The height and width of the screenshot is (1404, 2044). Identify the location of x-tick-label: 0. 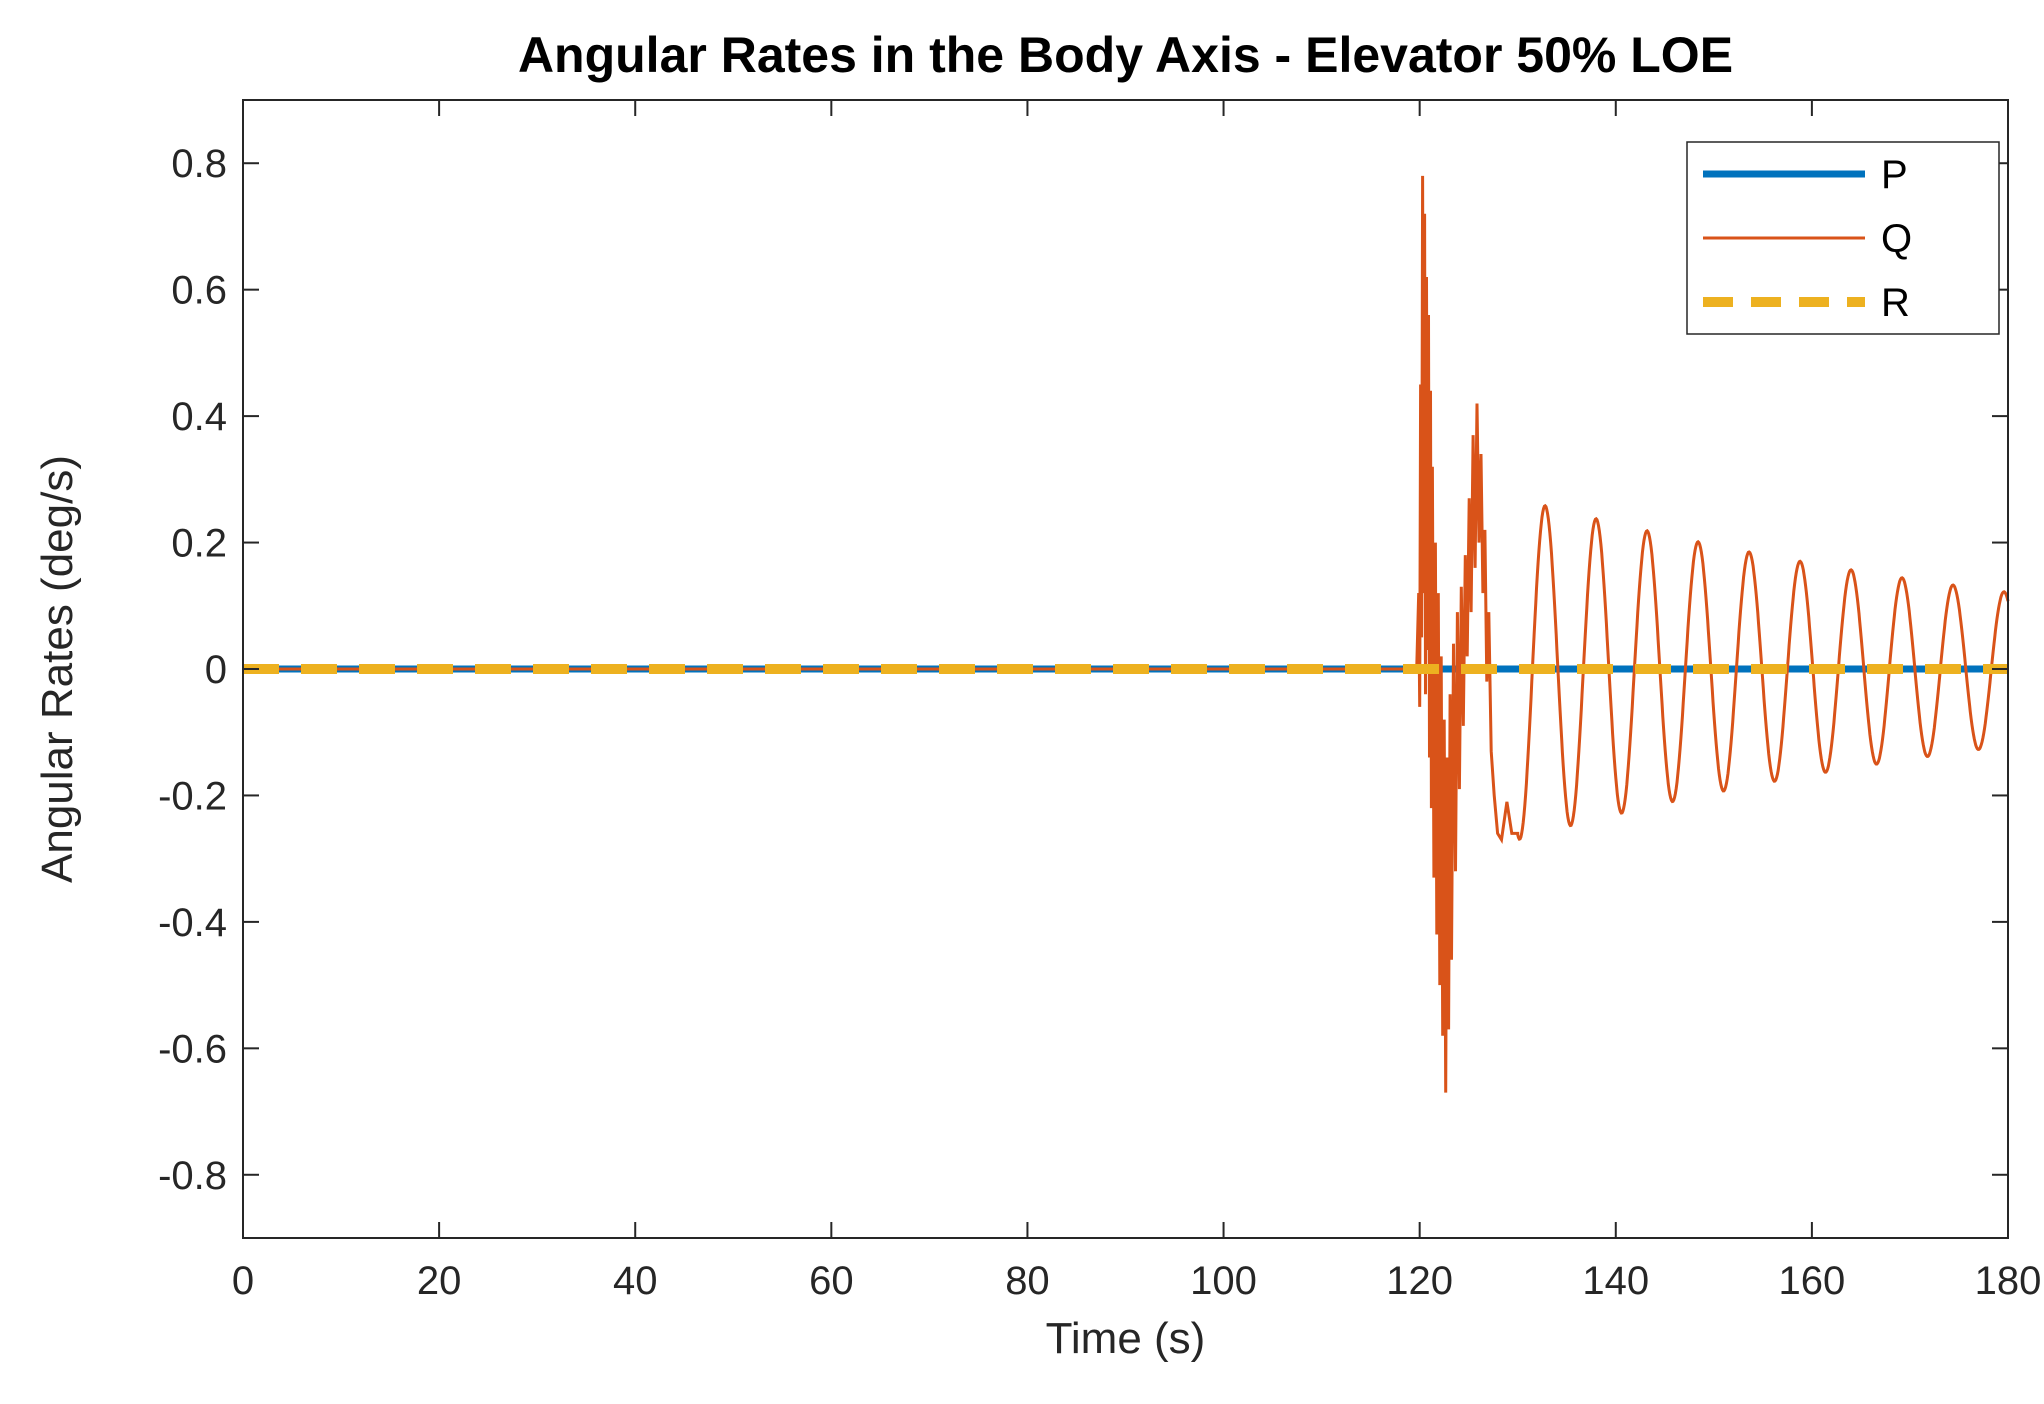
(243, 1281).